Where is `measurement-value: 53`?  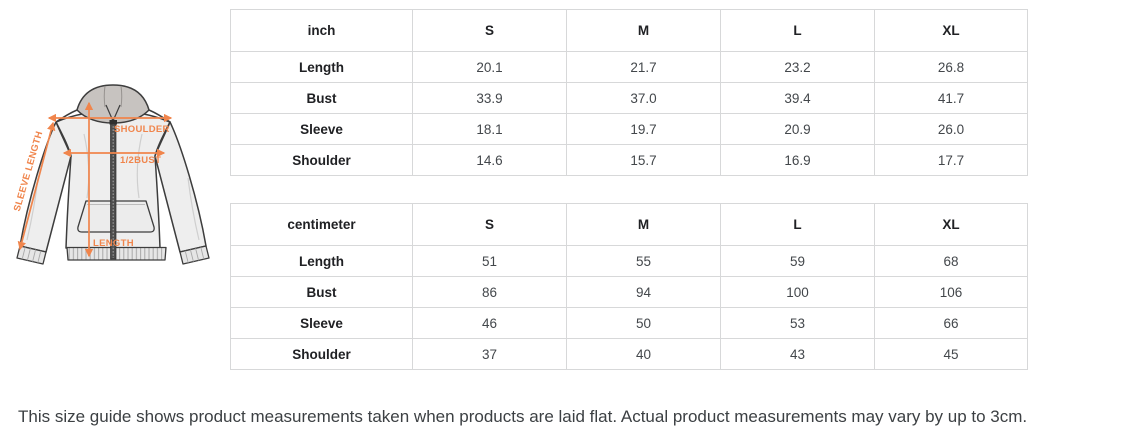 measurement-value: 53 is located at coordinates (797, 323).